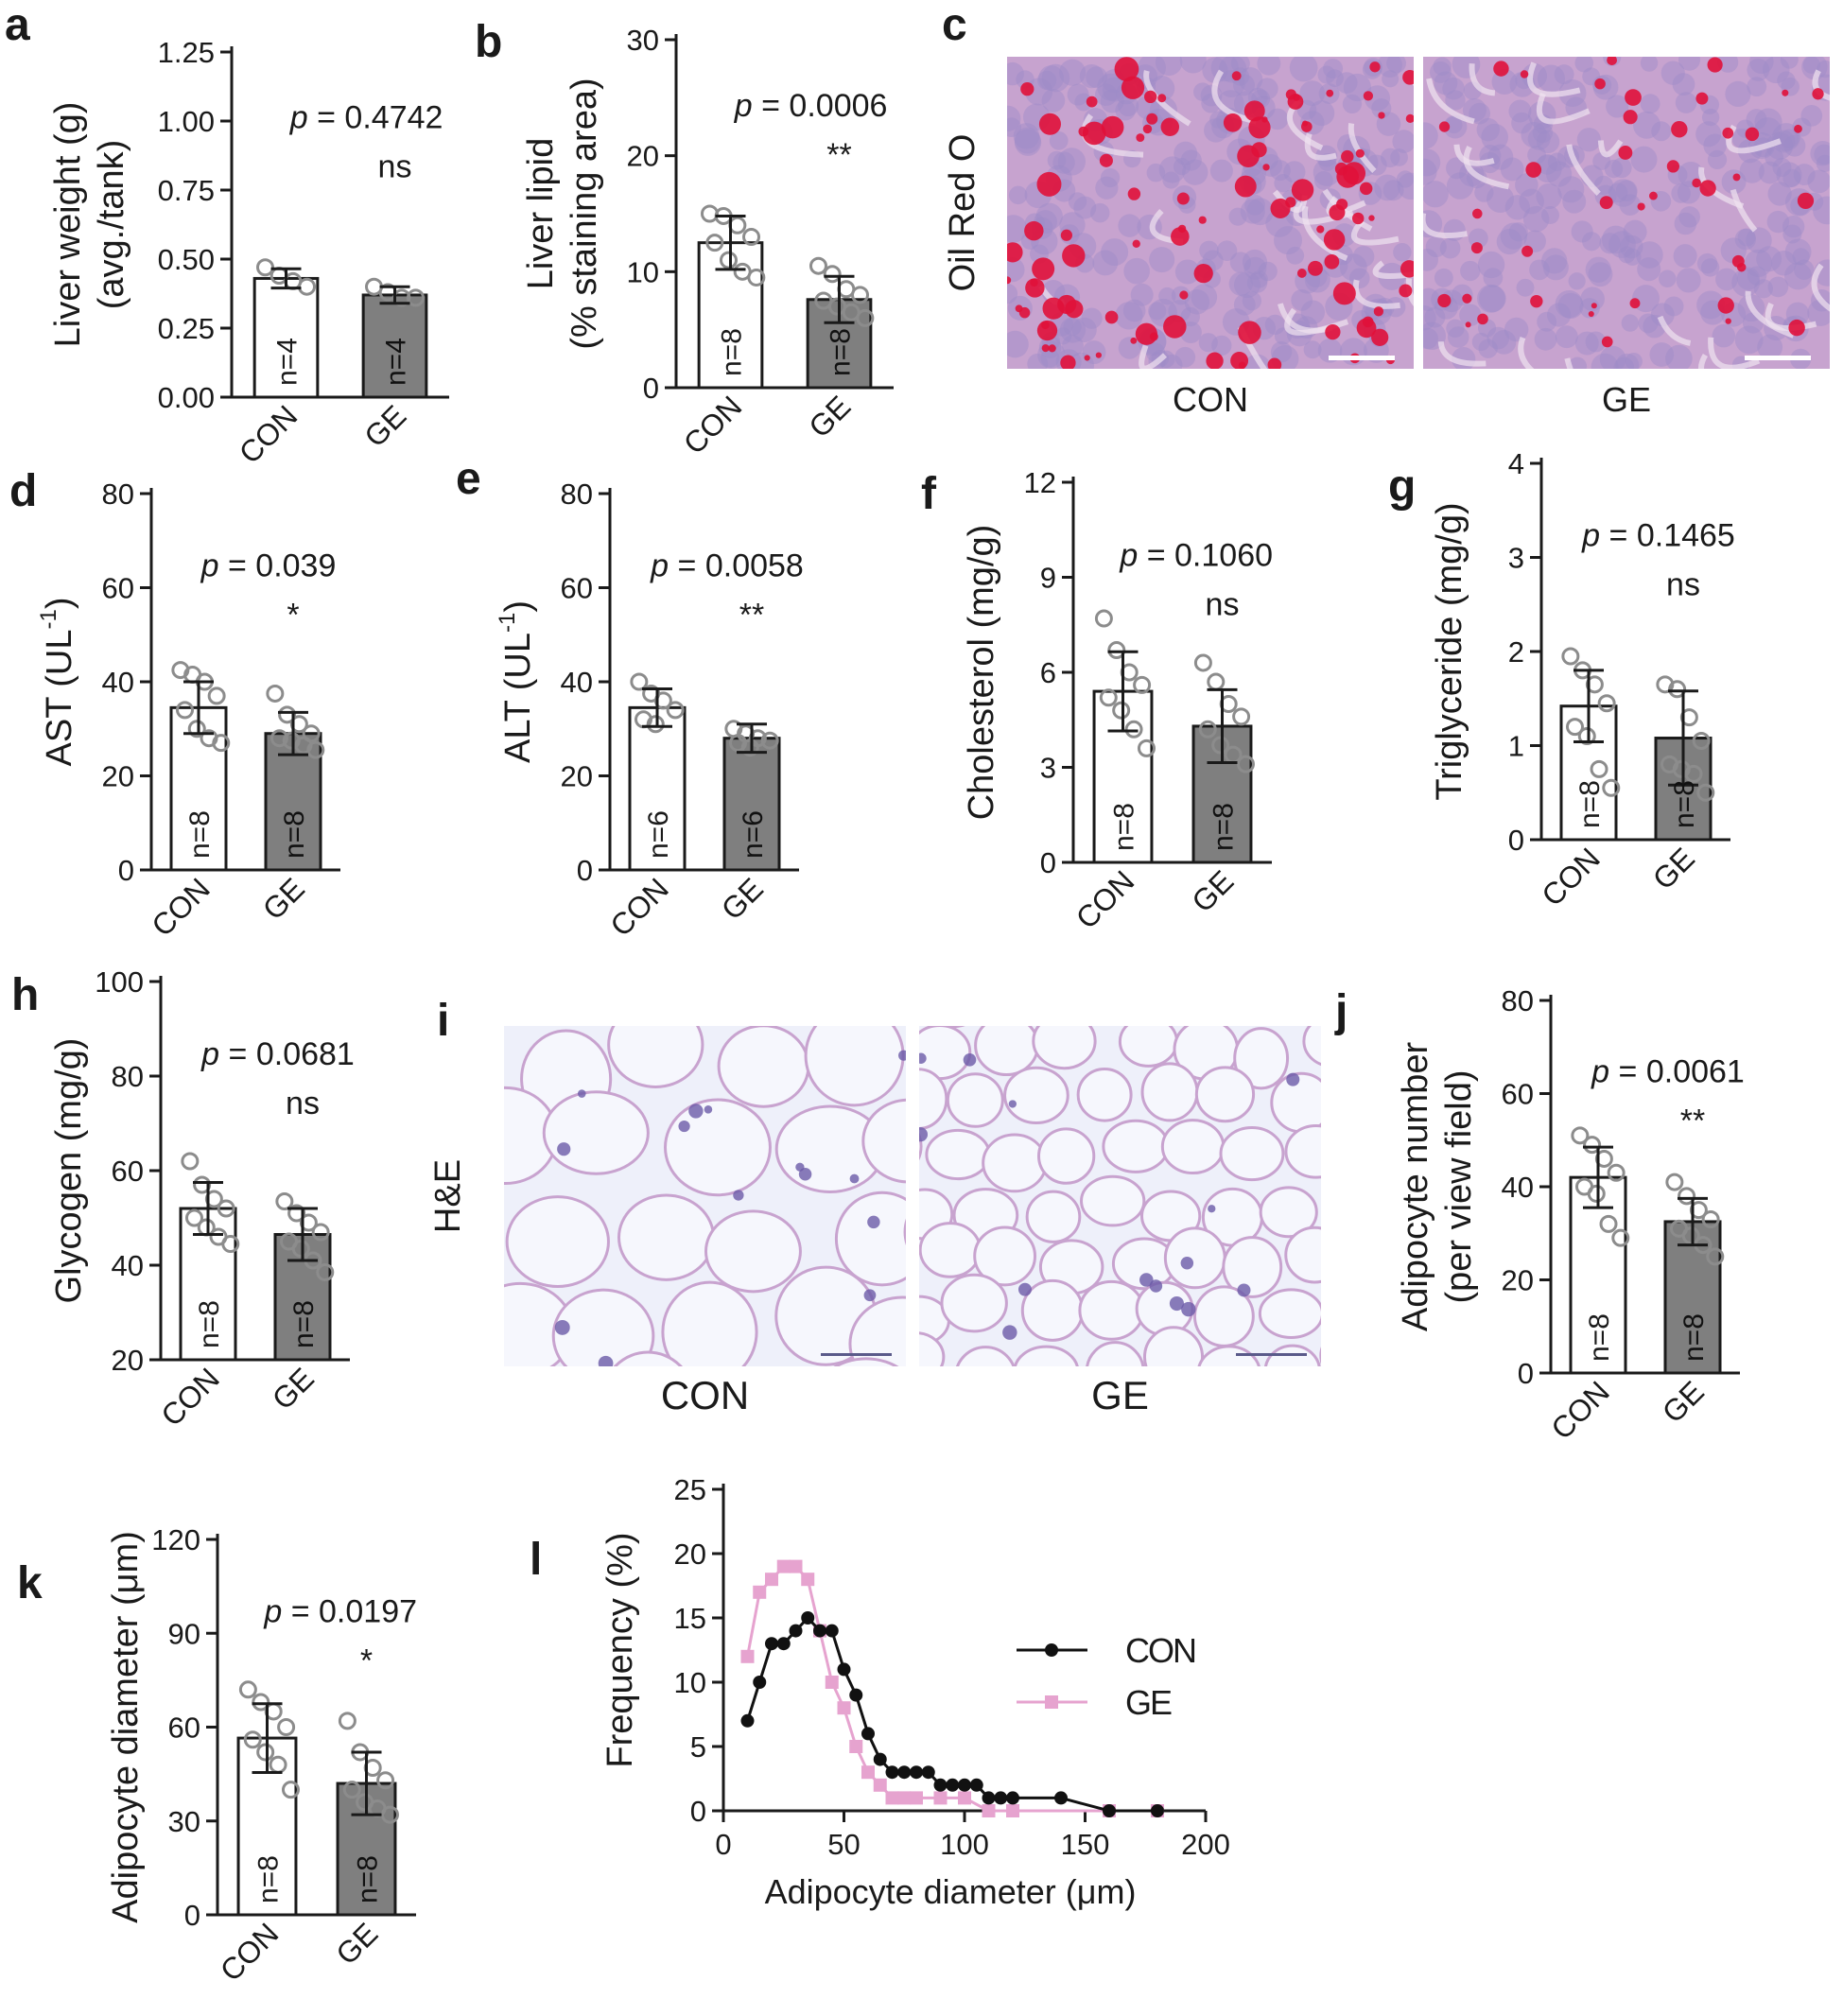 The height and width of the screenshot is (2016, 1843). What do you see at coordinates (1692, 1121) in the screenshot?
I see `significance-label: **` at bounding box center [1692, 1121].